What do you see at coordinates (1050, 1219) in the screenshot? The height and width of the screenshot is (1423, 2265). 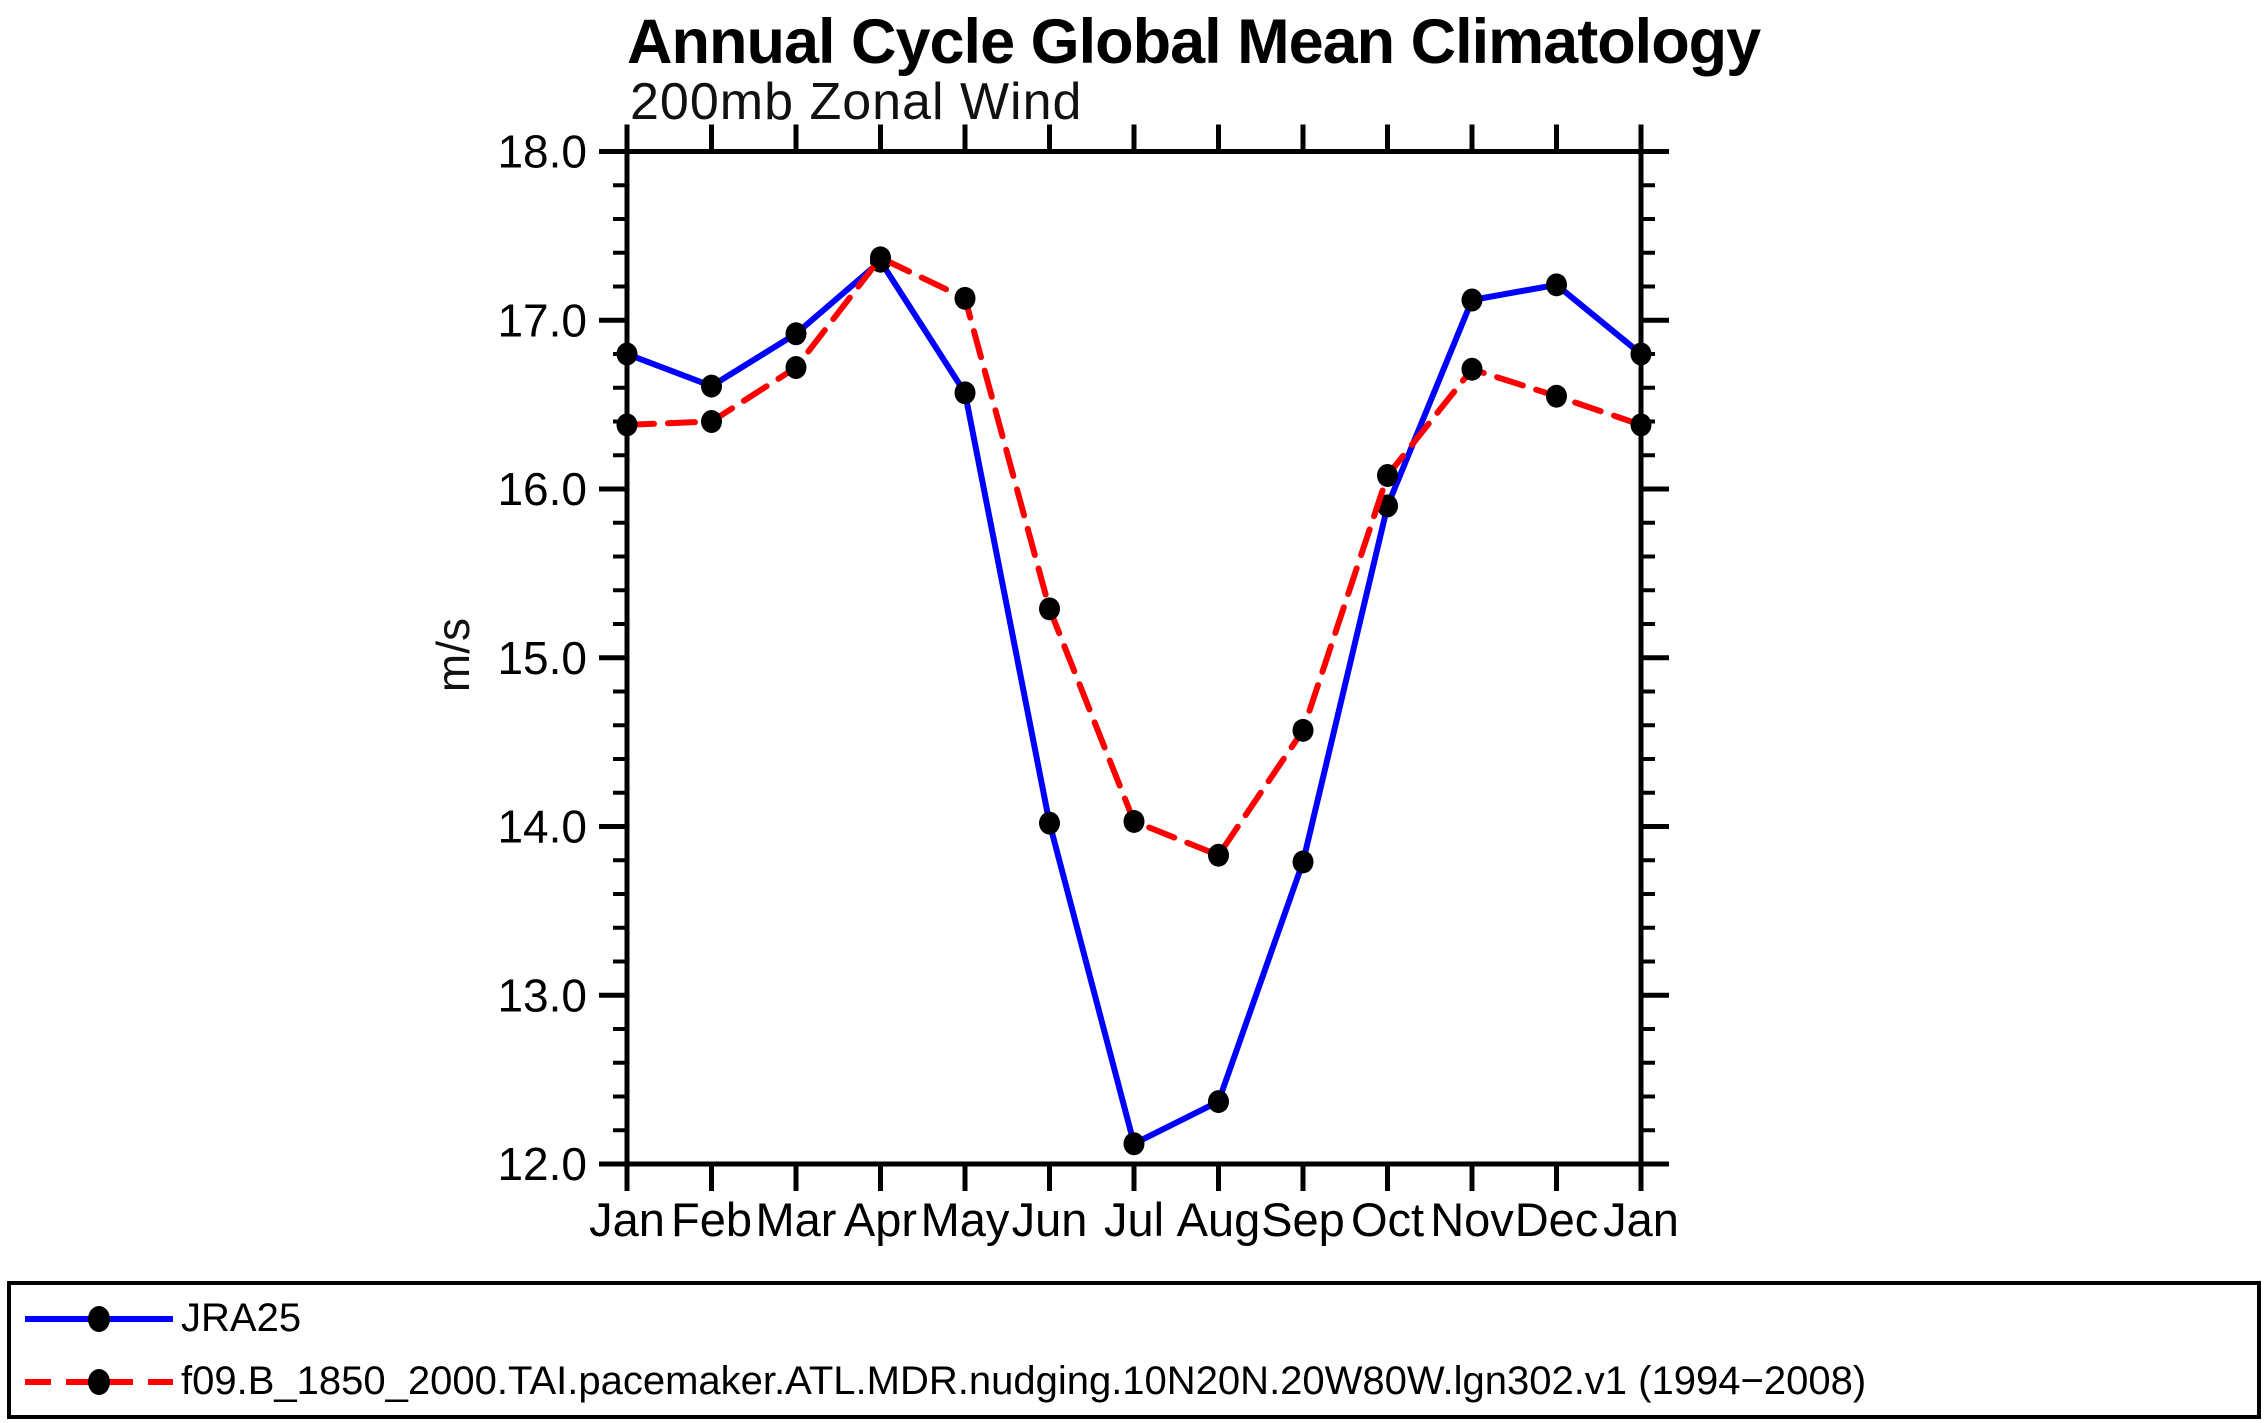 I see `x-tick-label: Jun` at bounding box center [1050, 1219].